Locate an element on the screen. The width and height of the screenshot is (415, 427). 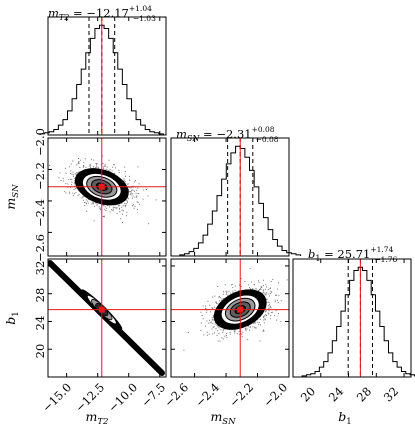
density-g20 is located at coordinates (106, 318).